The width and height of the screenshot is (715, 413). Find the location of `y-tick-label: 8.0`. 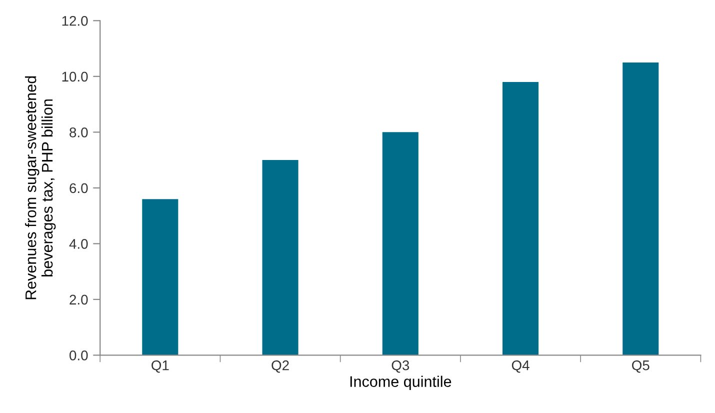

y-tick-label: 8.0 is located at coordinates (79, 132).